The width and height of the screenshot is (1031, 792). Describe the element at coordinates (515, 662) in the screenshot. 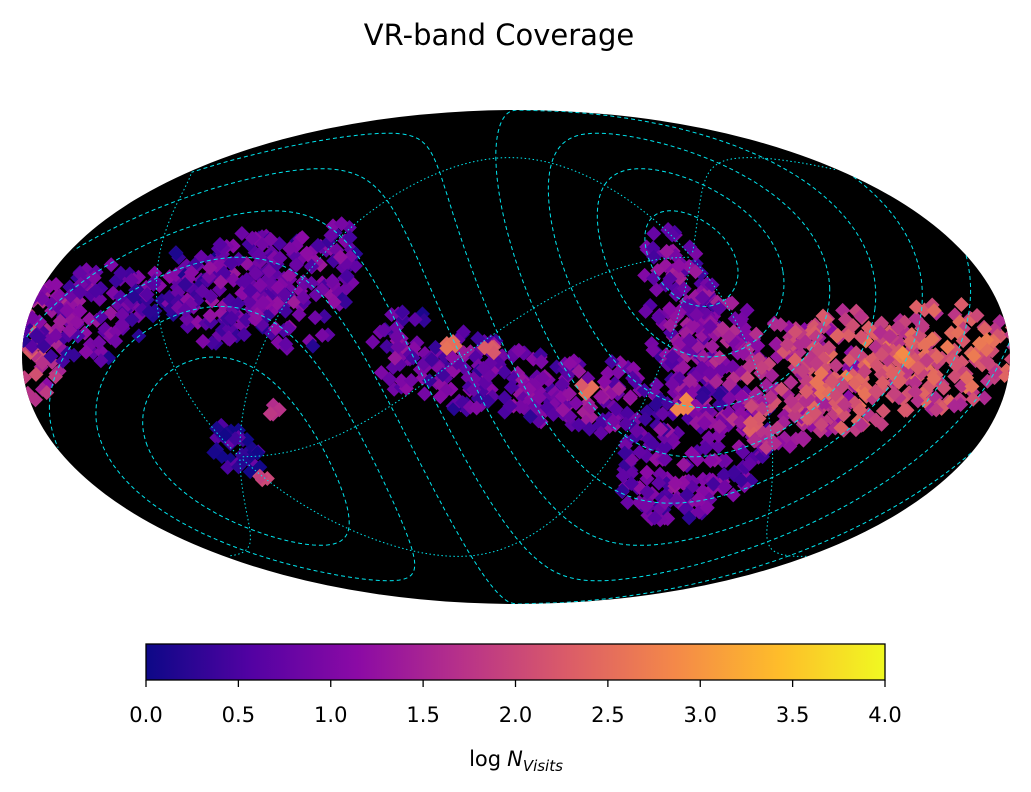

I see `colorbar` at that location.